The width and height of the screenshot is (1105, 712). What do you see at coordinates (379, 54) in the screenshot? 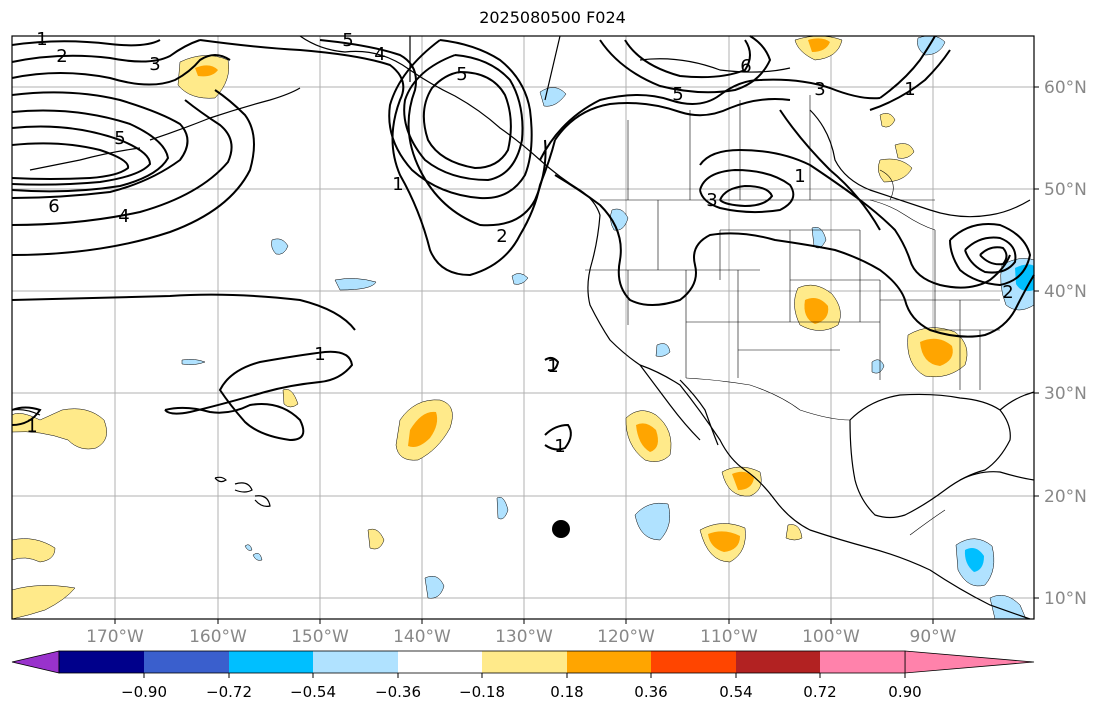
I see `contour-label: 4` at bounding box center [379, 54].